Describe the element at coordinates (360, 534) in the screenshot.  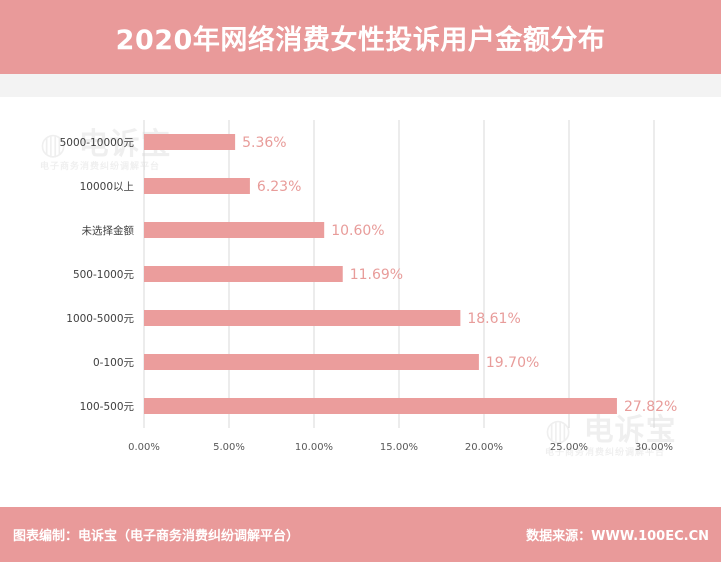
I see `chart-footer: 图表编制：电诉宝（电子商务消费纠纷调解平台） 数据来源：WWW.100EC.CN` at that location.